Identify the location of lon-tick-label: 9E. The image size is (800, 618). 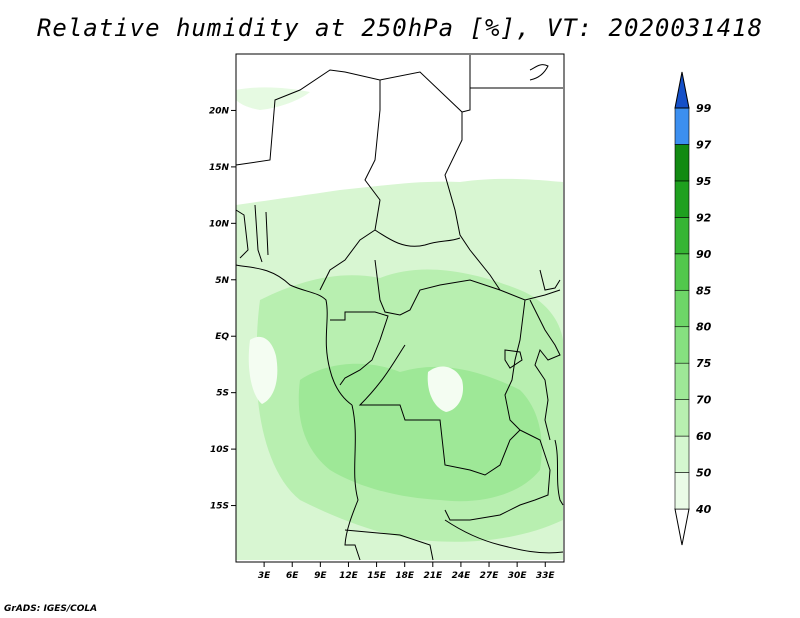
(320, 576).